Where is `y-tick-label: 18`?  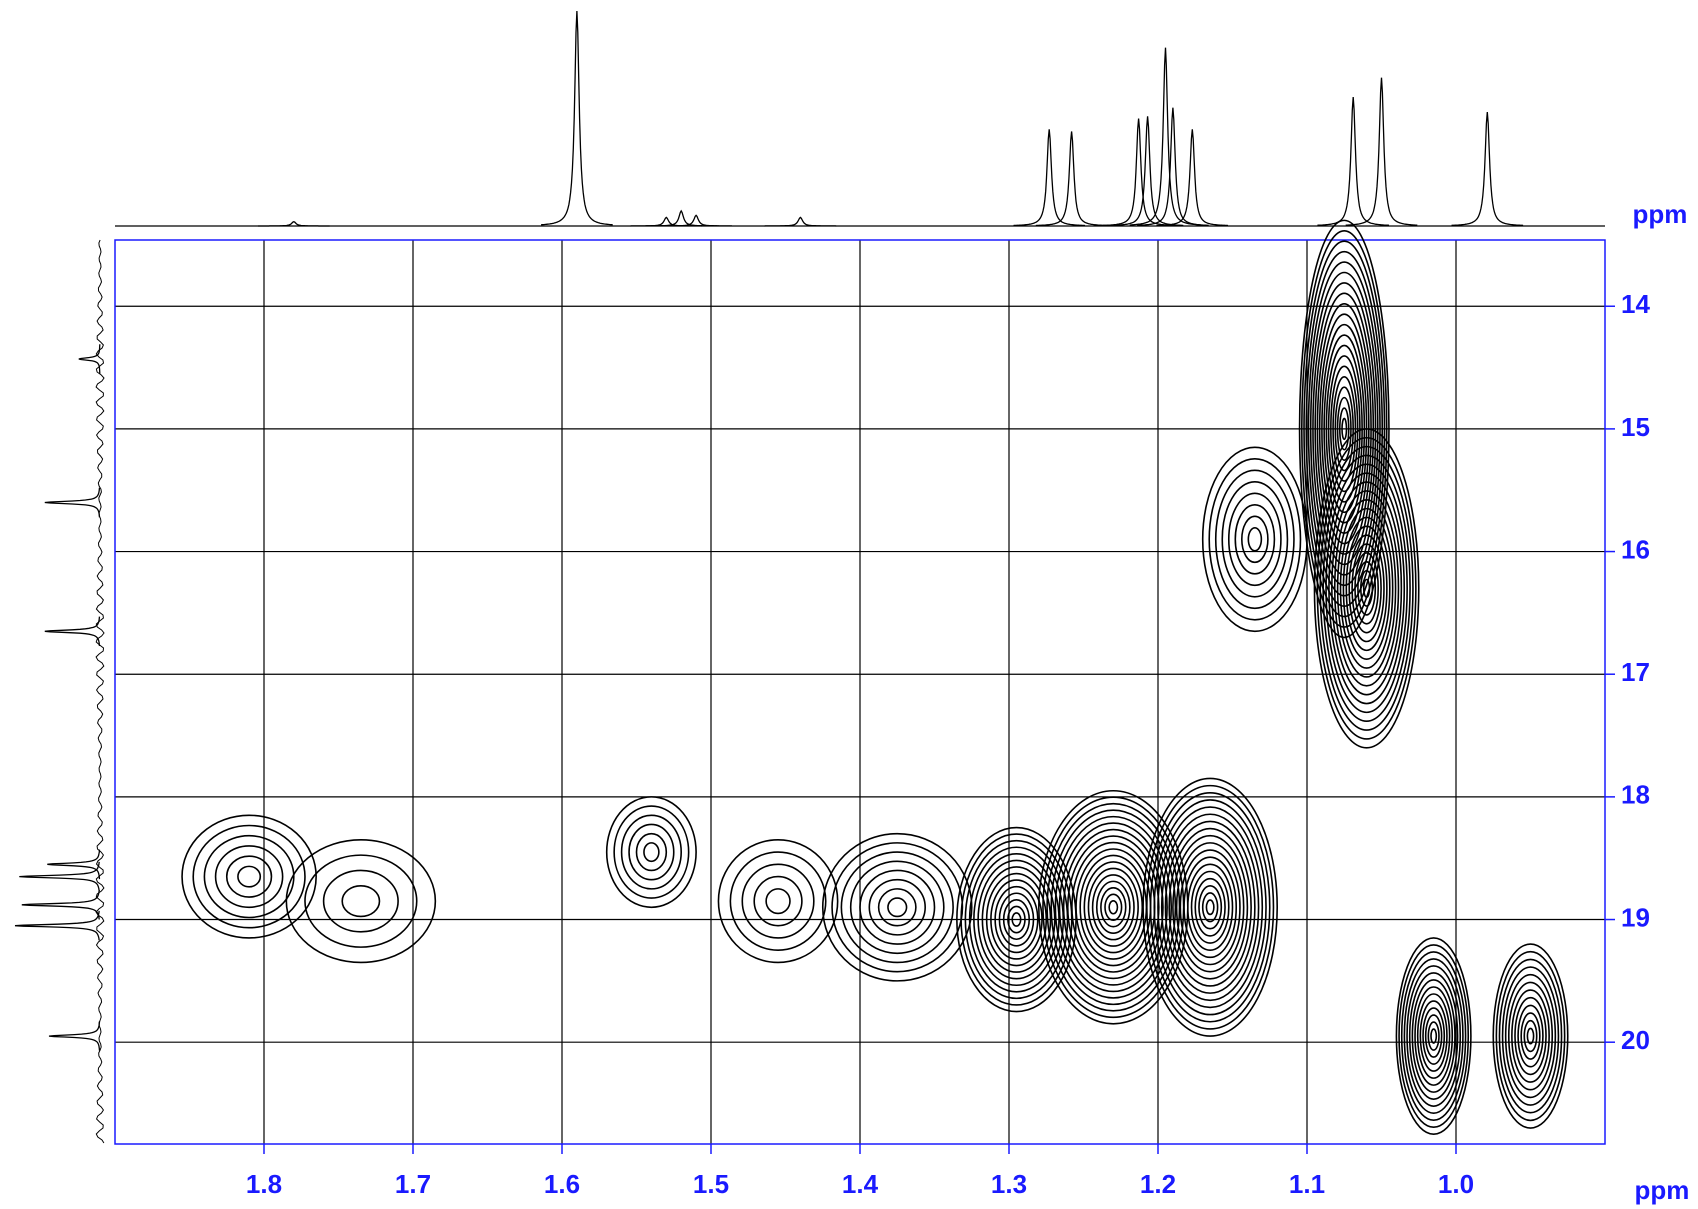 y-tick-label: 18 is located at coordinates (1635, 795).